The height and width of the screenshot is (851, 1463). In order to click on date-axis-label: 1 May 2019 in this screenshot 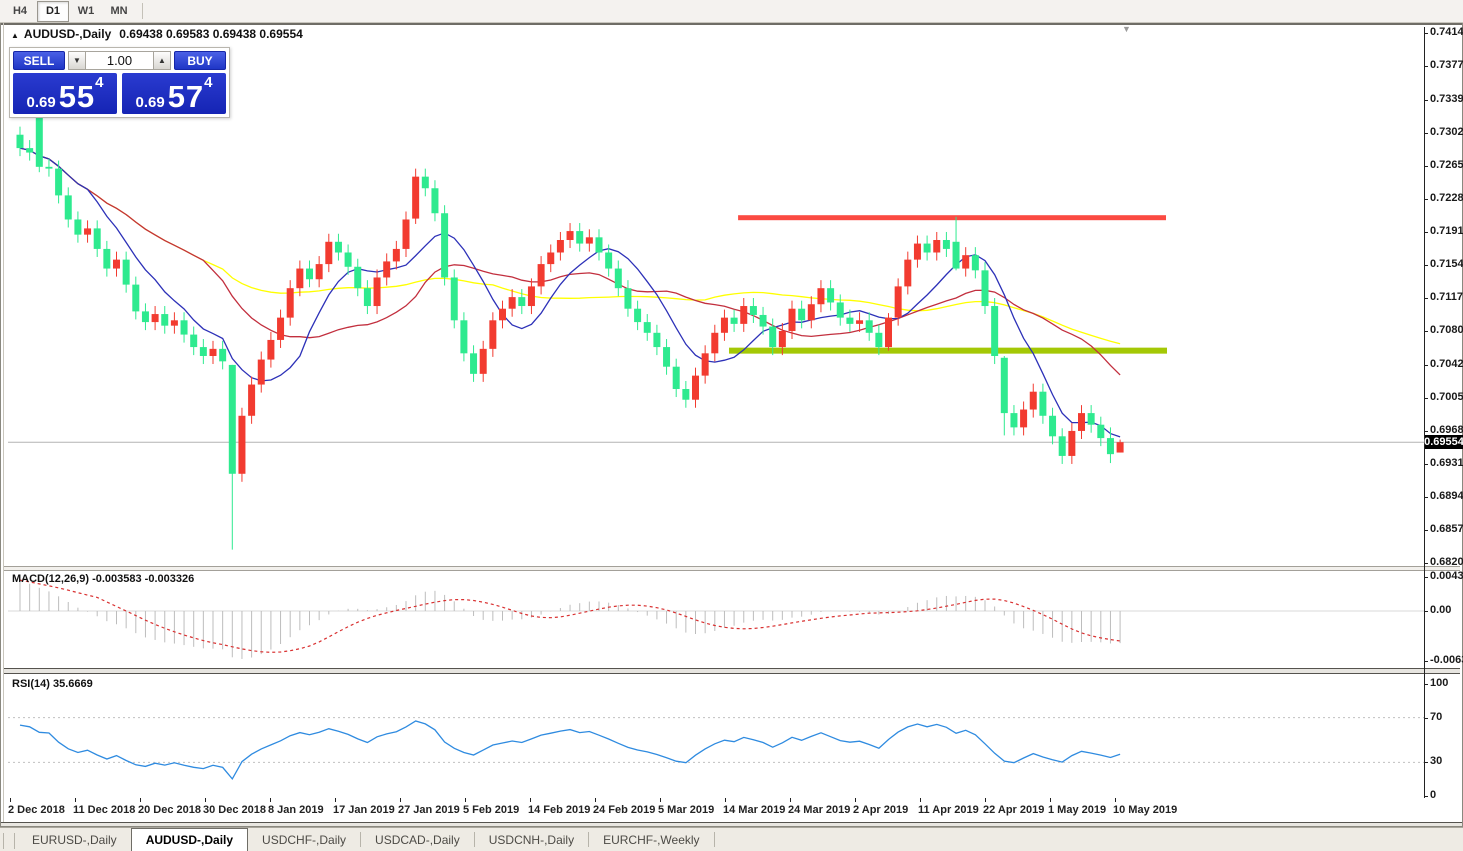, I will do `click(1077, 810)`.